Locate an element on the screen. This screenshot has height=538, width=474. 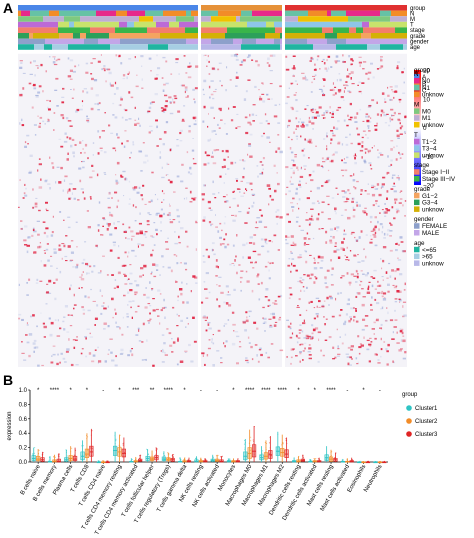
age-legend-label: unknow is located at coordinates (433, 263).